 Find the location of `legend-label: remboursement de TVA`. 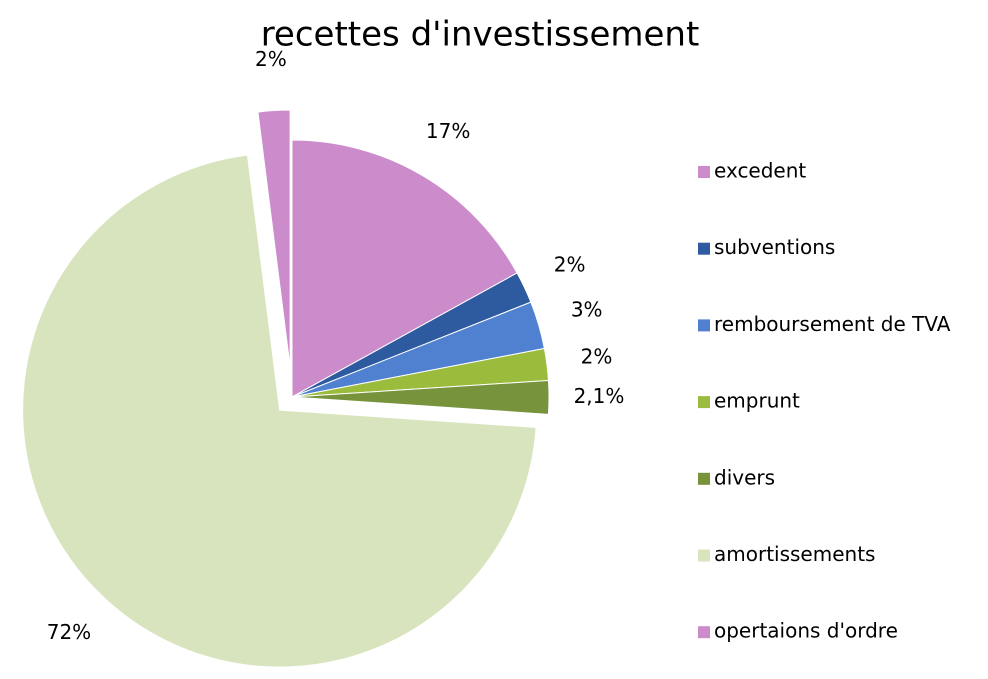

legend-label: remboursement de TVA is located at coordinates (832, 324).